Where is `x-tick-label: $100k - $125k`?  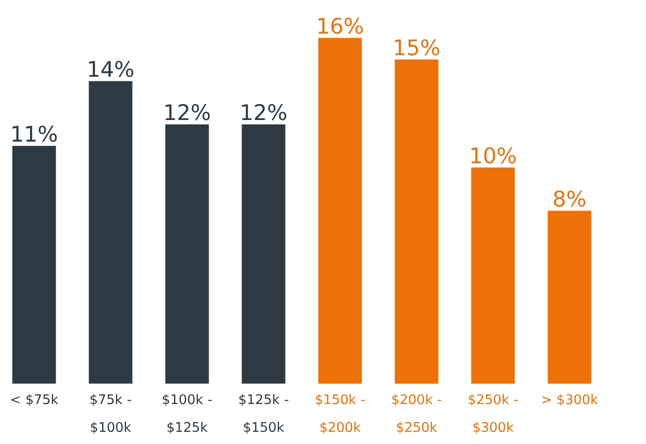 x-tick-label: $100k - $125k is located at coordinates (187, 414).